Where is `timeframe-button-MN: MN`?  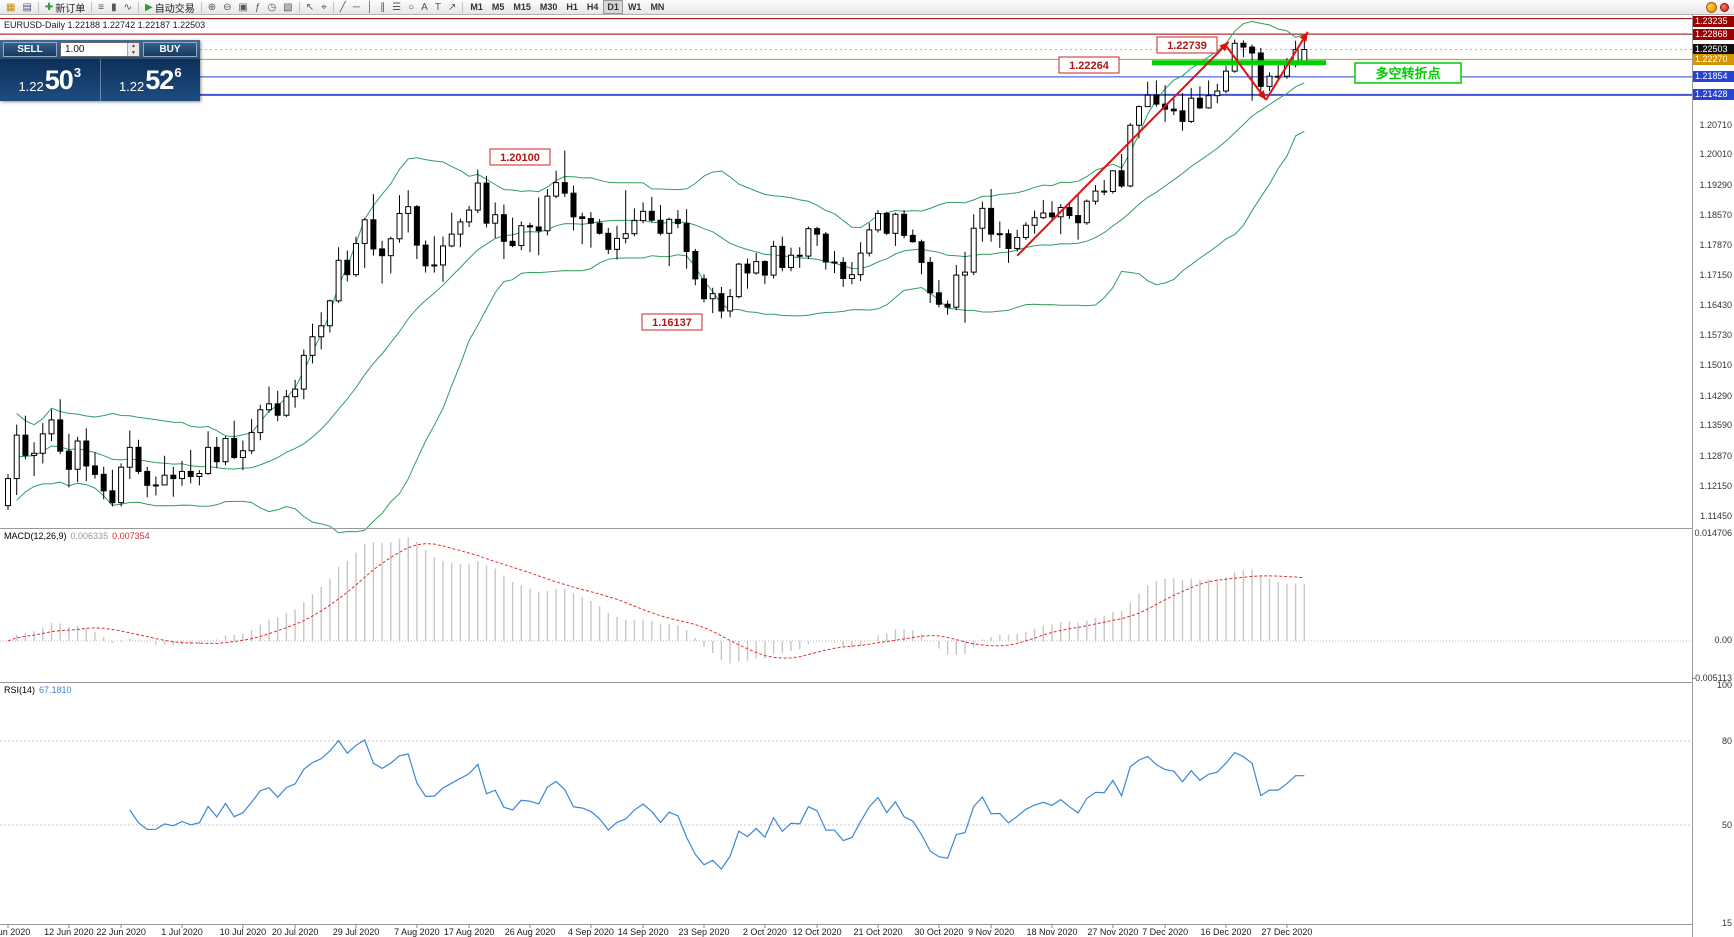
timeframe-button-MN: MN is located at coordinates (657, 7).